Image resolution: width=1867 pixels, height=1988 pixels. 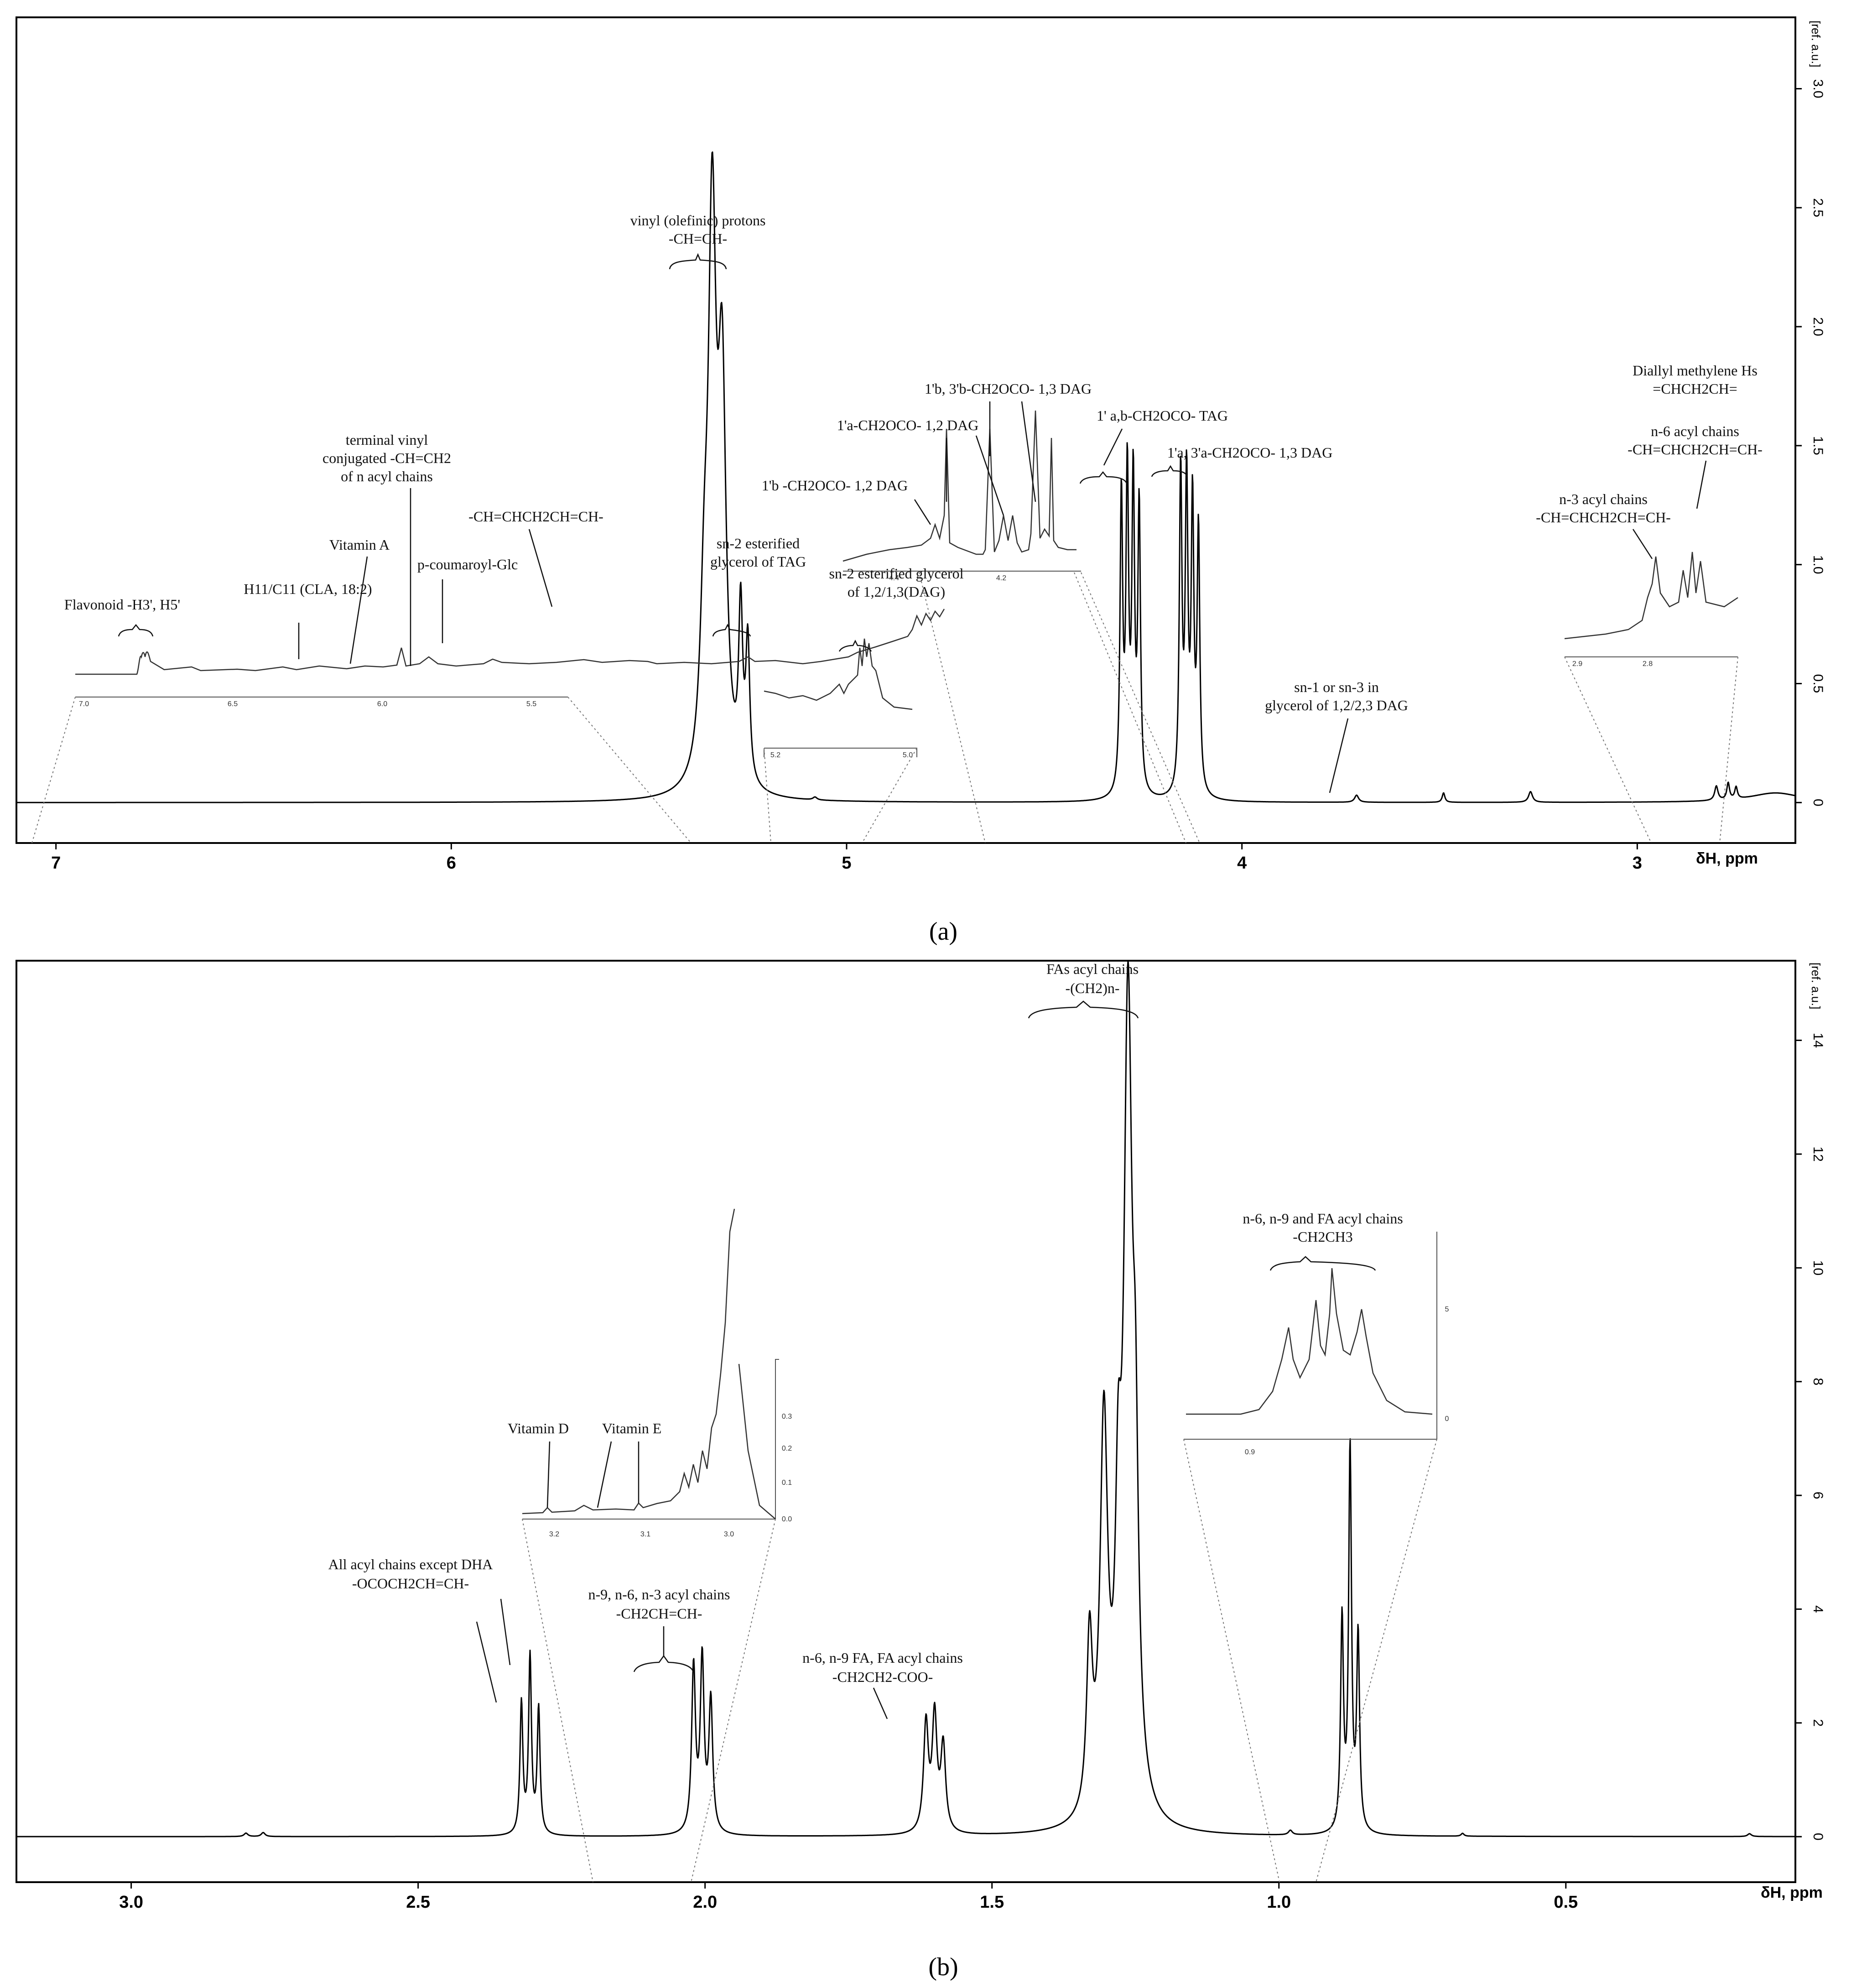 I want to click on annotation-vinyl-title: vinyl (olefinic) protons, so click(x=698, y=221).